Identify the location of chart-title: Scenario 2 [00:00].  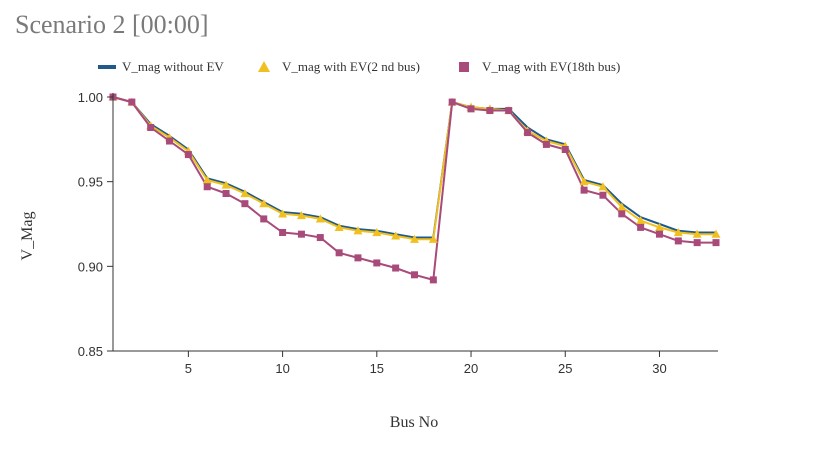
(112, 24).